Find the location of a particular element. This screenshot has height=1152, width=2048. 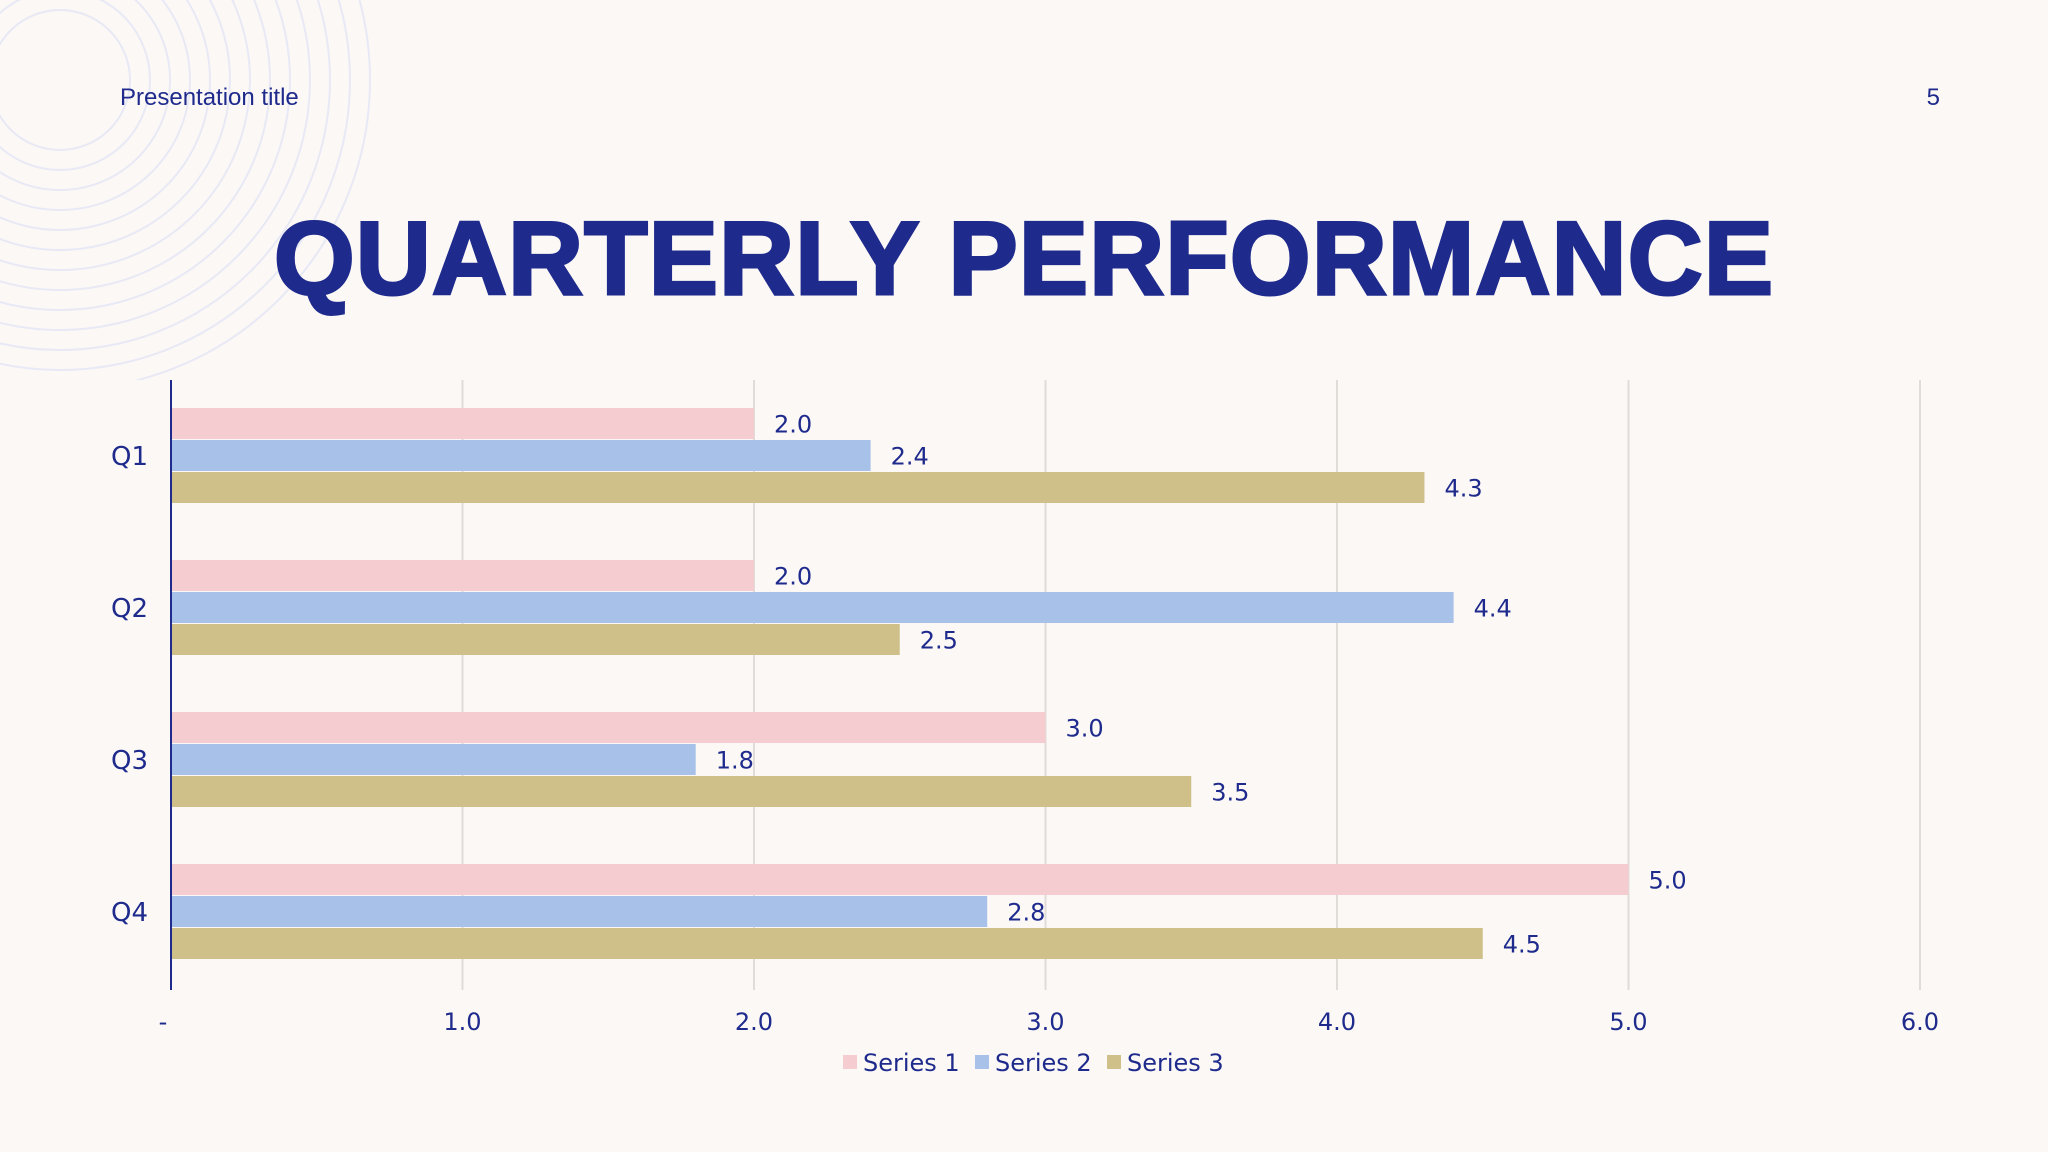

presentation-title: Presentation title is located at coordinates (209, 97).